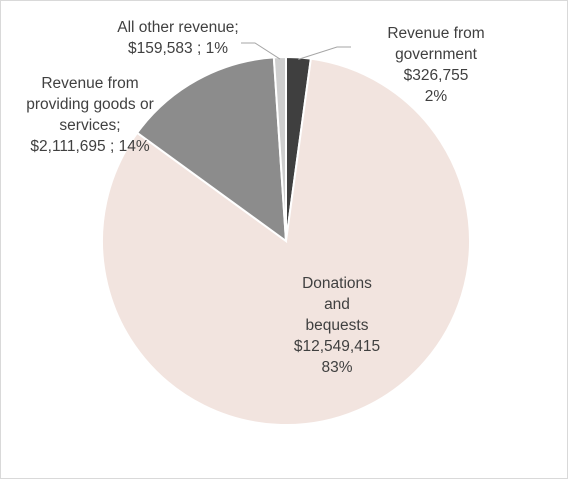  What do you see at coordinates (324, 53) in the screenshot?
I see `leader-line-gov` at bounding box center [324, 53].